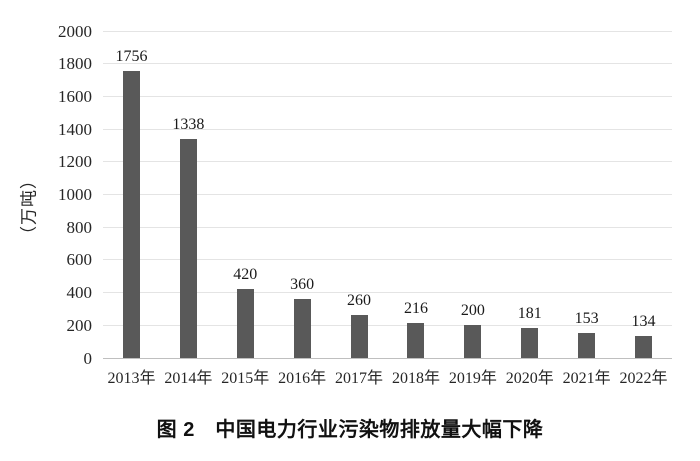 This screenshot has width=700, height=461. What do you see at coordinates (75, 129) in the screenshot?
I see `y-tick-label: 1400` at bounding box center [75, 129].